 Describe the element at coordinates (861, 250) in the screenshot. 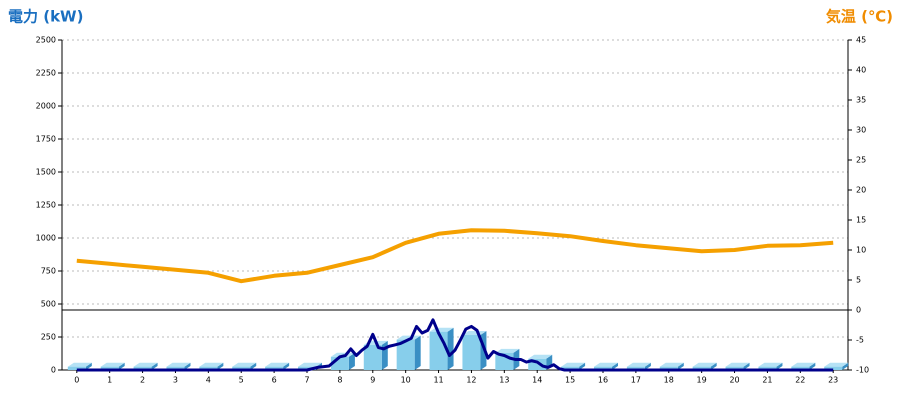

I see `y2-tick-label: 10` at that location.